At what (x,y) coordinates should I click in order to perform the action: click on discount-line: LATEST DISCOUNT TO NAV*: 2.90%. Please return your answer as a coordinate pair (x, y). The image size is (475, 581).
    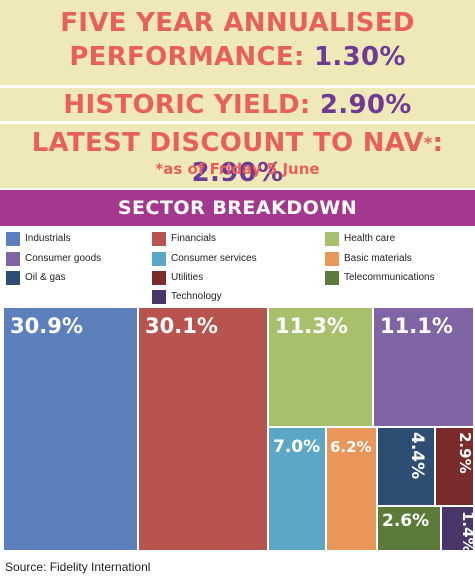
    Looking at the image, I should click on (237, 158).